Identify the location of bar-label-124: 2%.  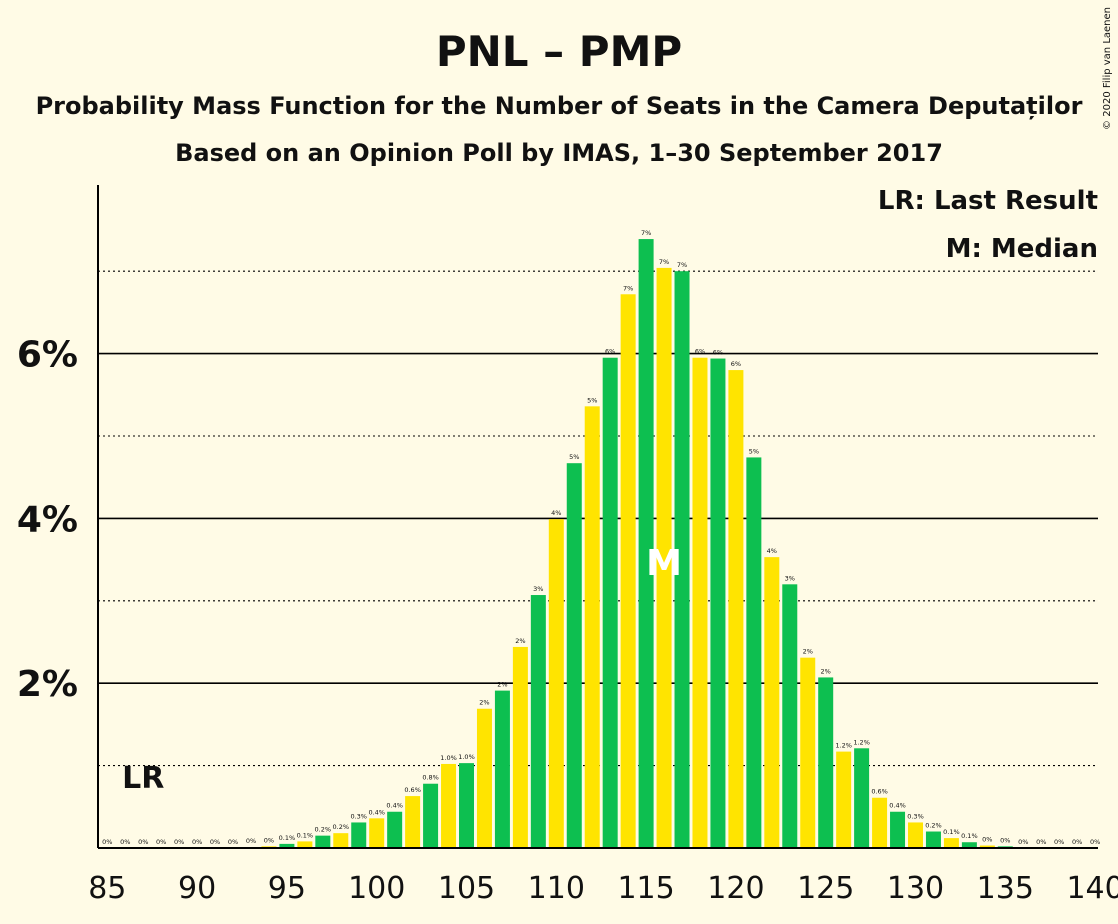
(808, 652).